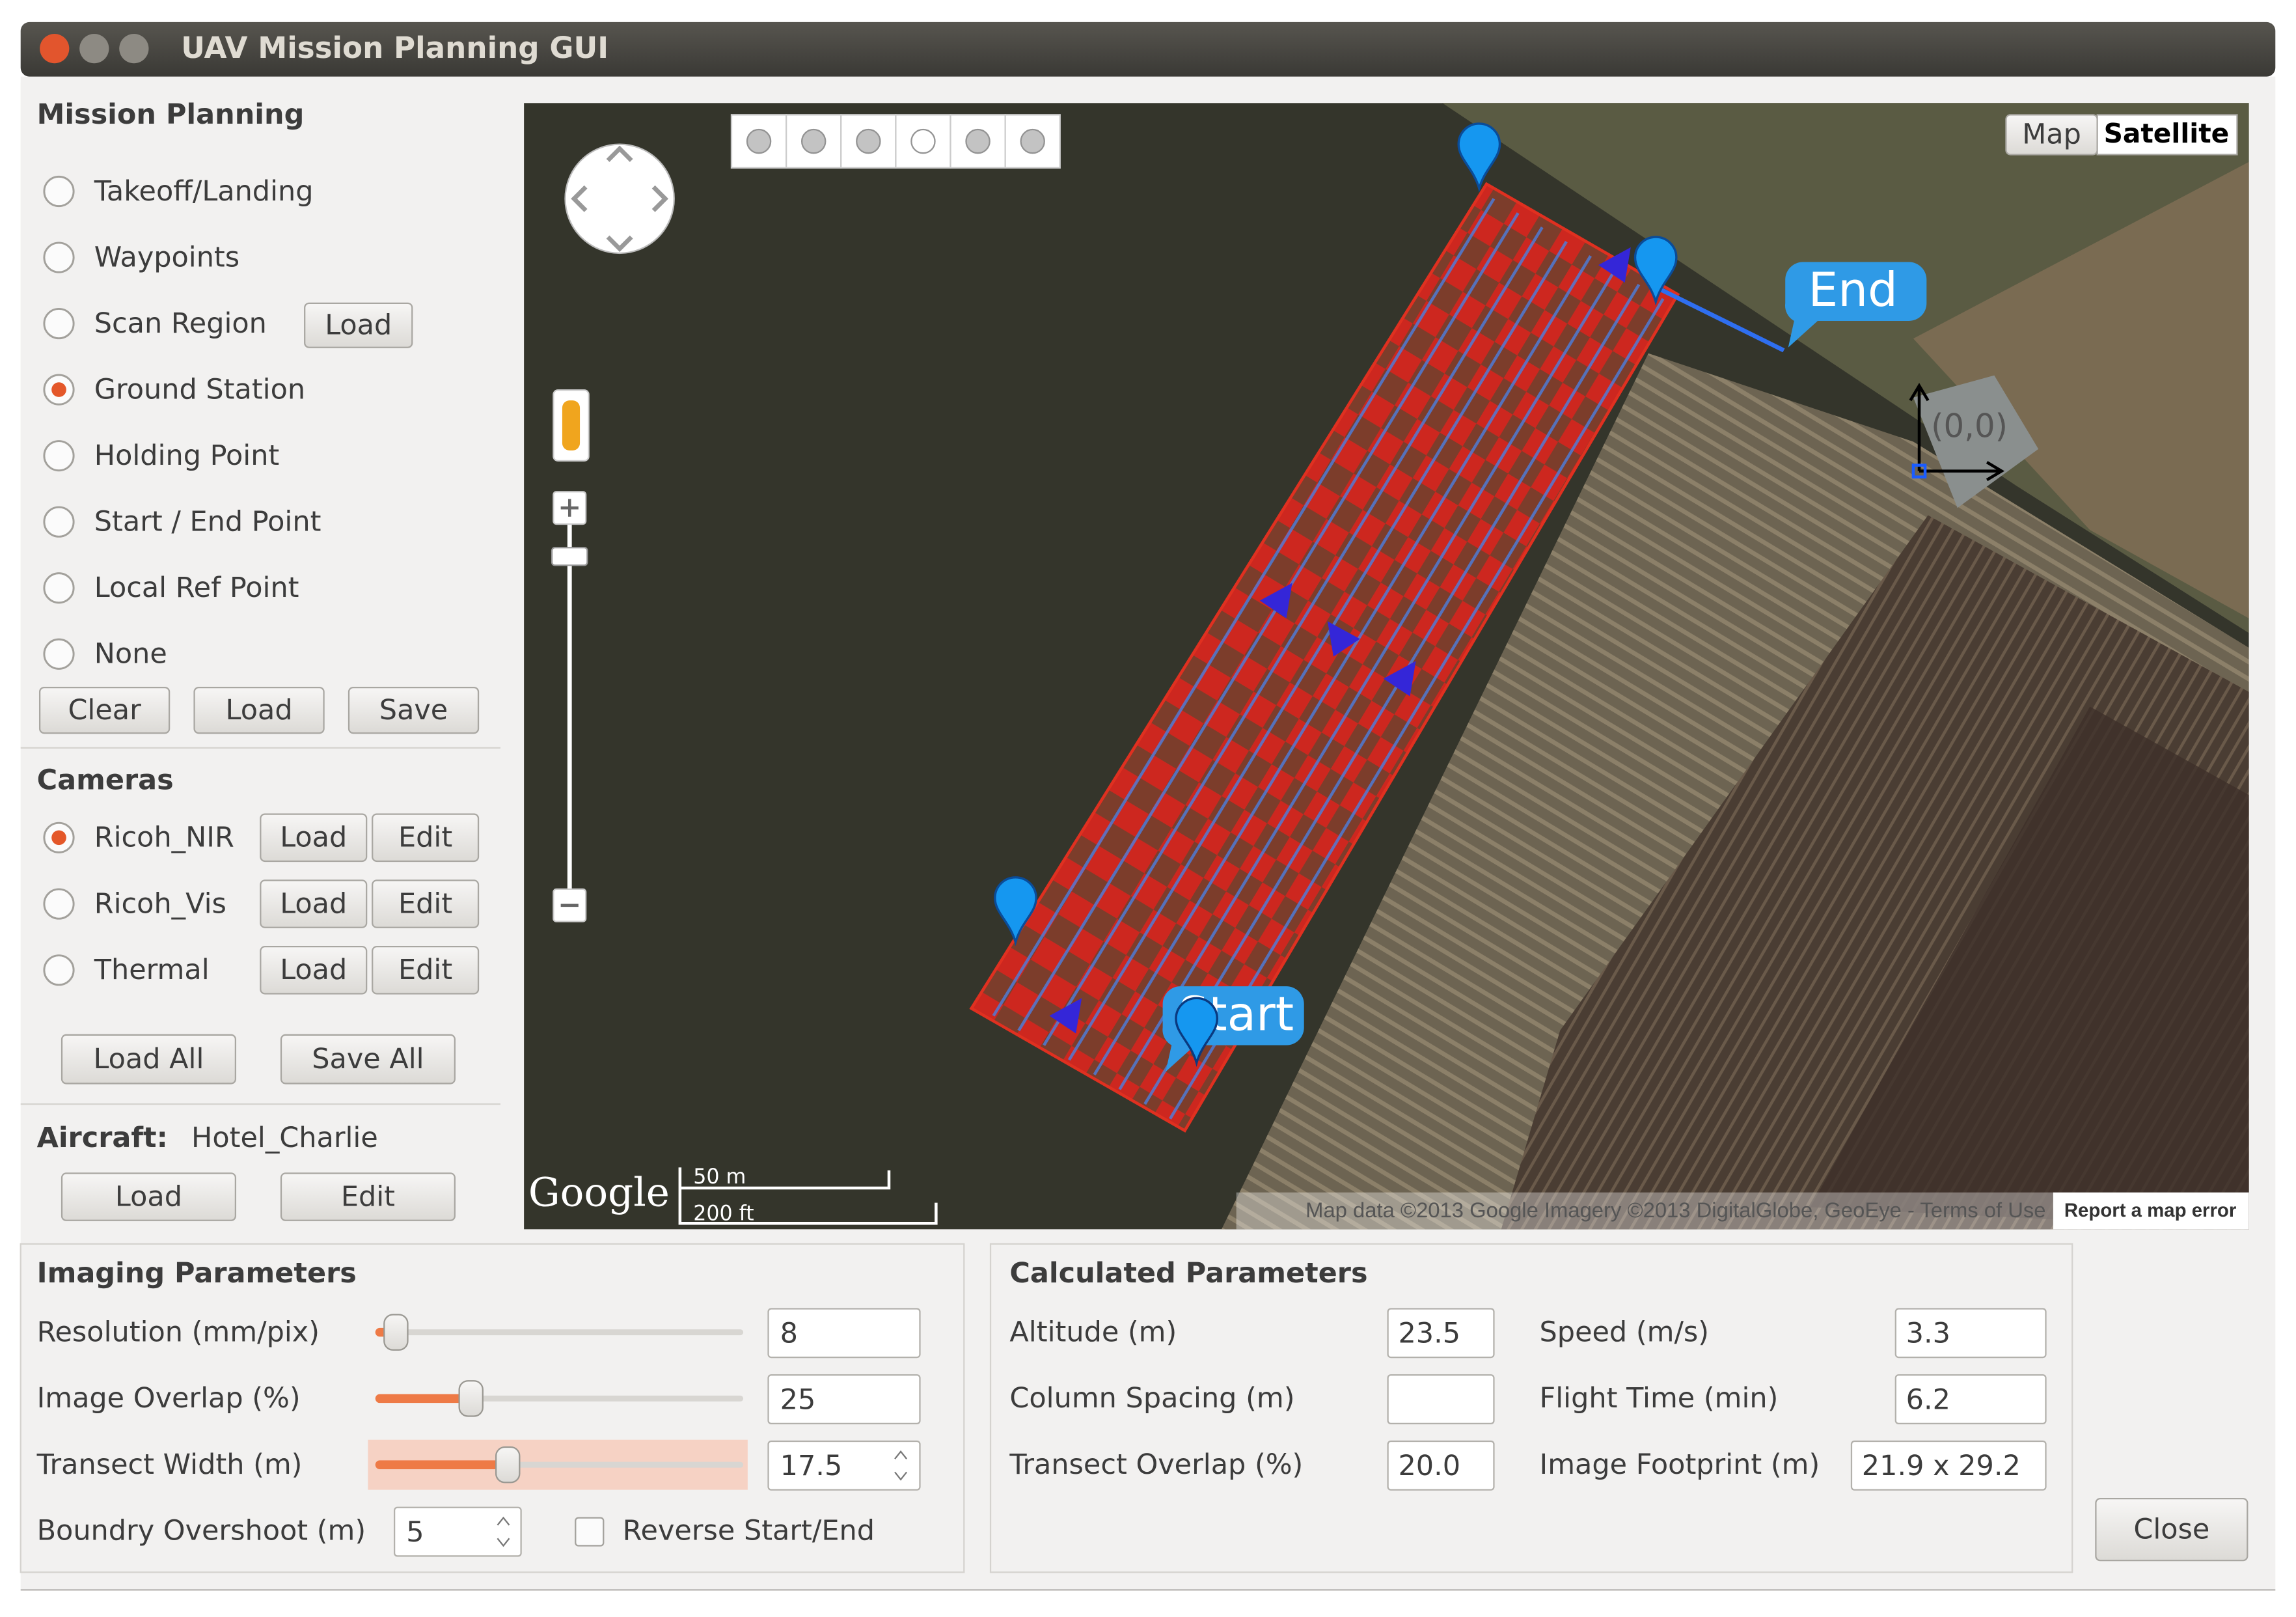  Describe the element at coordinates (1680, 1464) in the screenshot. I see `field-label: Image Footprint (m)` at that location.